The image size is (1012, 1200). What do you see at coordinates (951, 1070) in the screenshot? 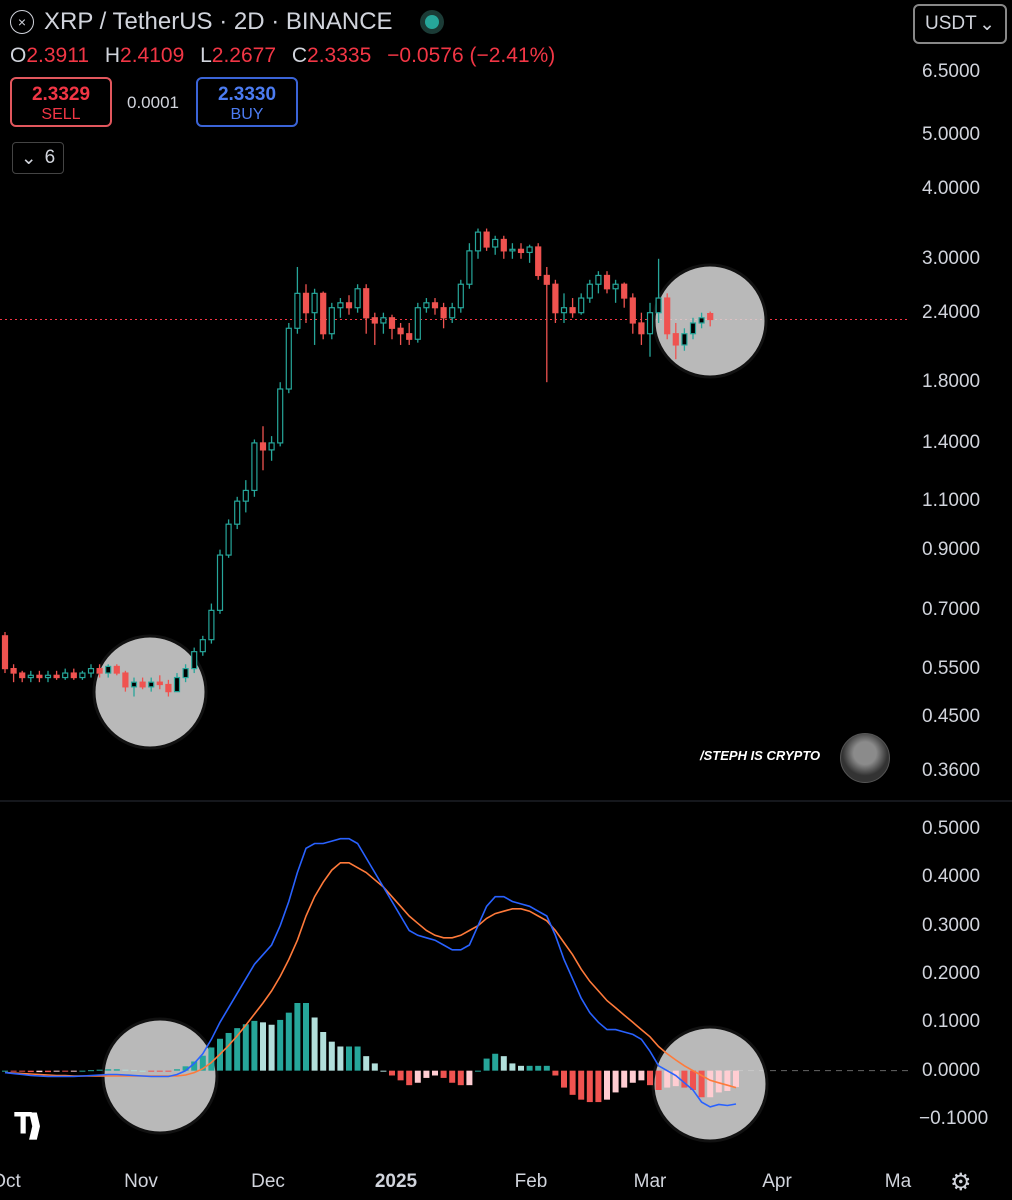
I see `macd-axis-tick: 0.0000` at bounding box center [951, 1070].